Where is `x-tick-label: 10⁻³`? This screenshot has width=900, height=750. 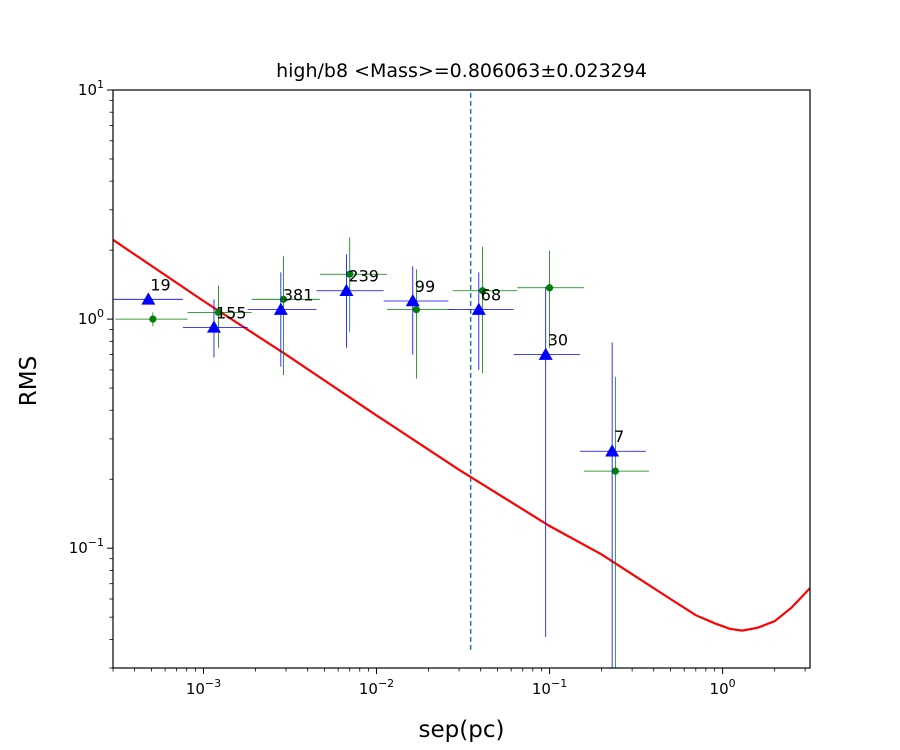
x-tick-label: 10⁻³ is located at coordinates (203, 687).